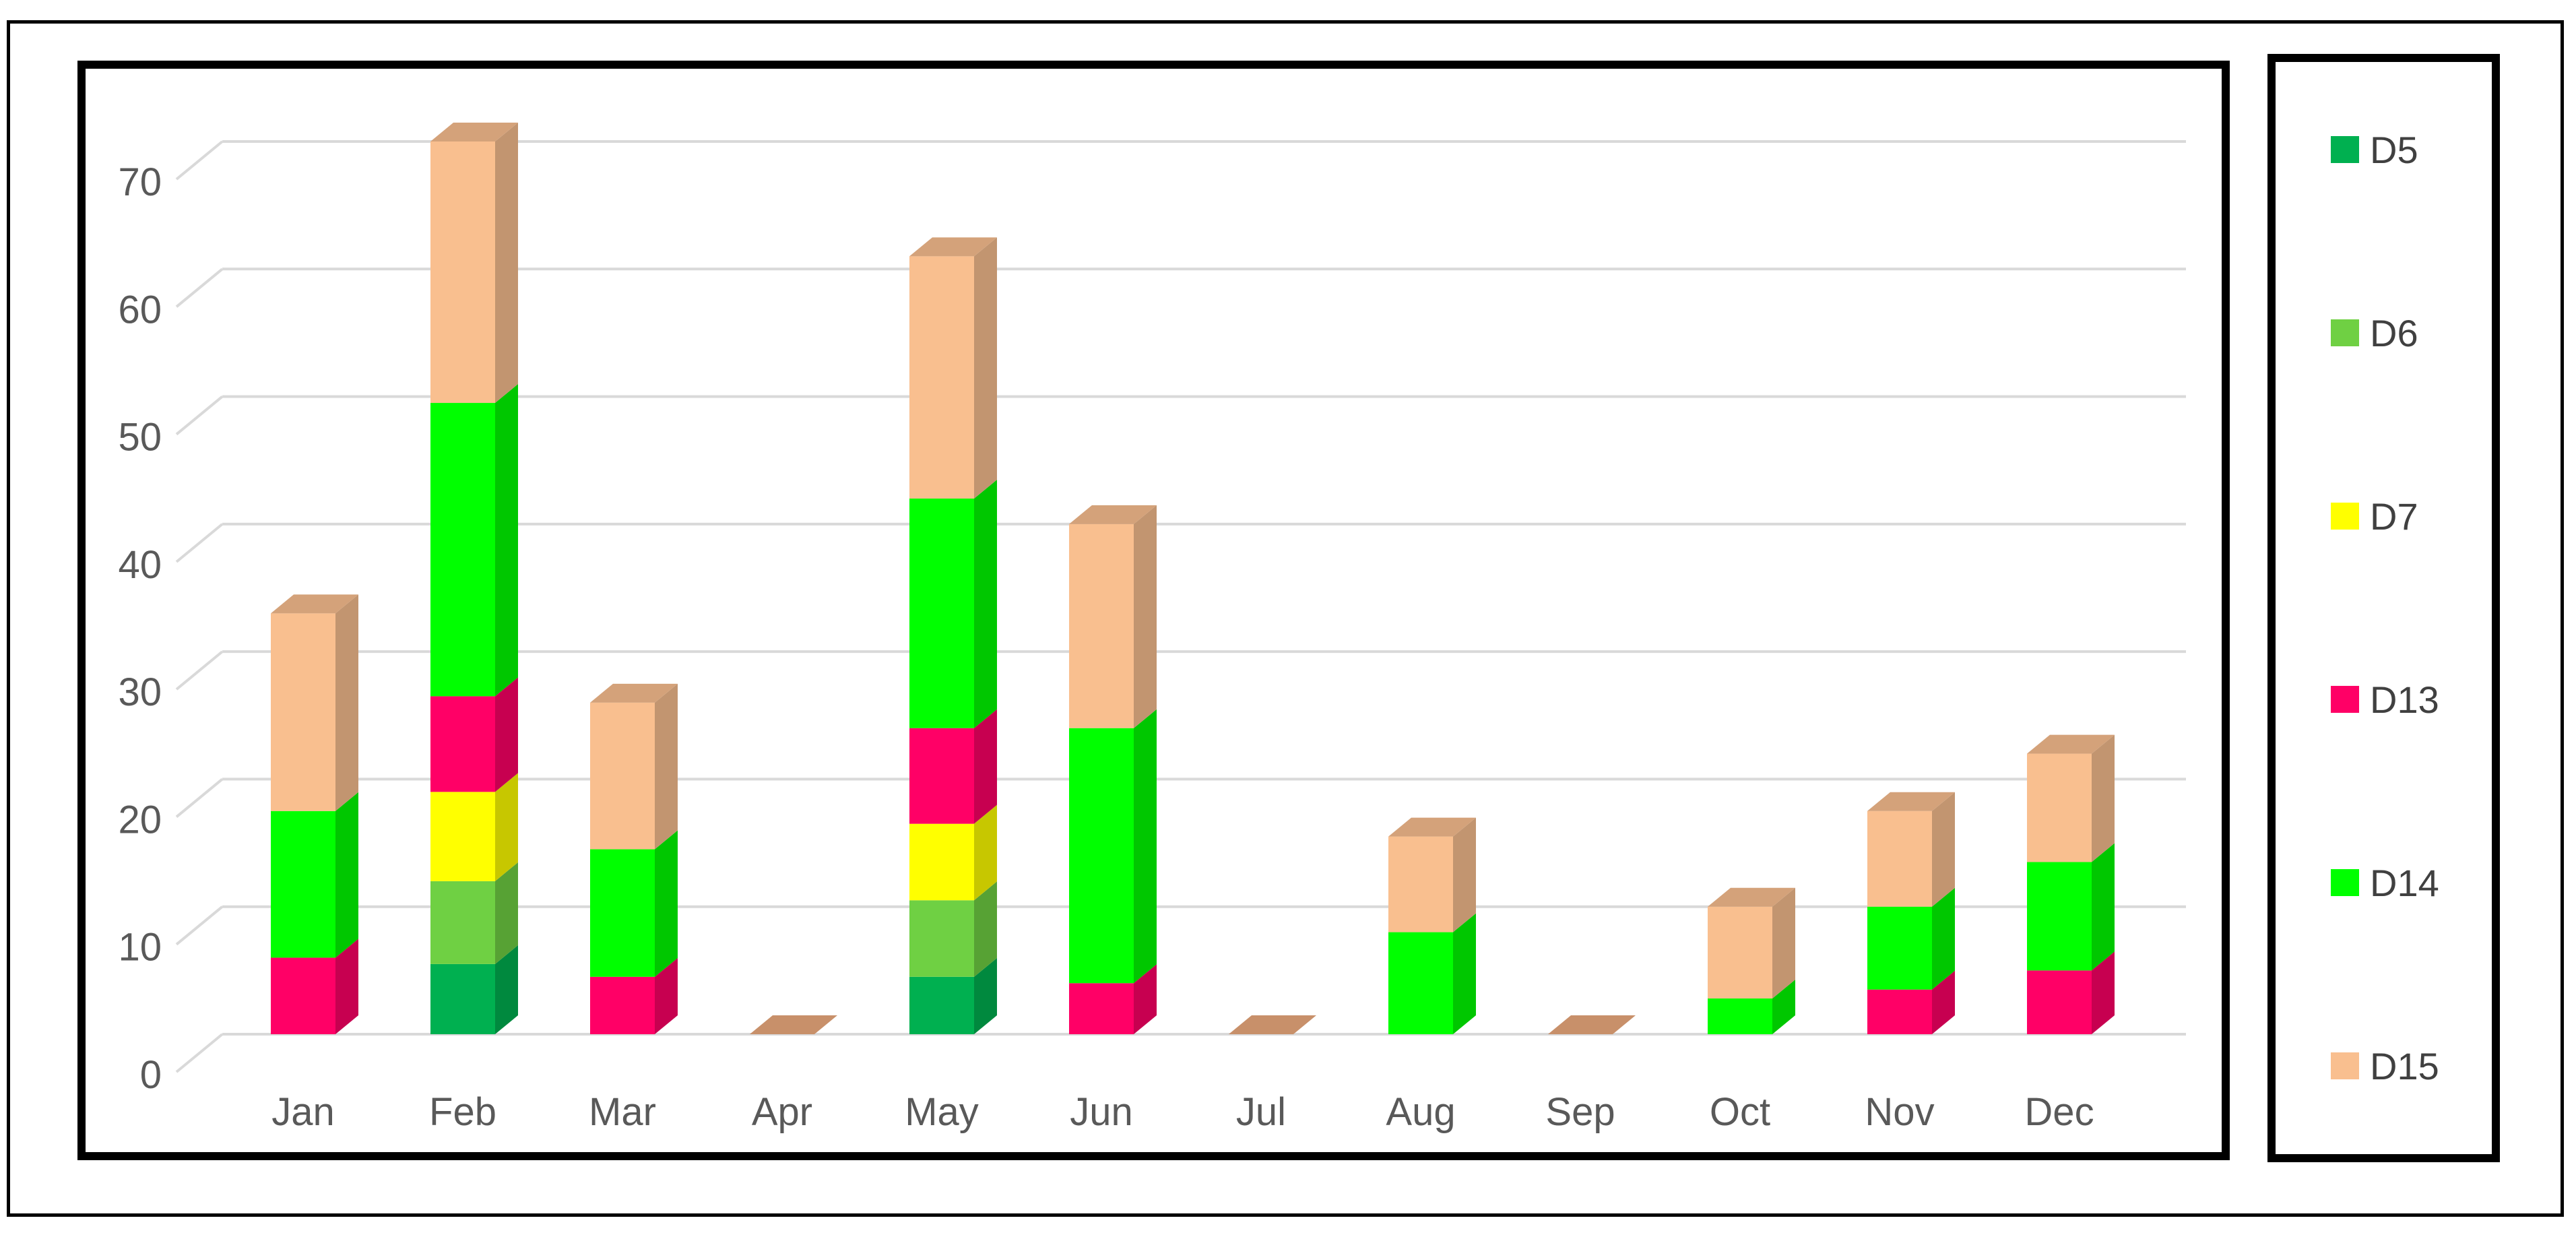  What do you see at coordinates (303, 884) in the screenshot?
I see `bar-d14-jan` at bounding box center [303, 884].